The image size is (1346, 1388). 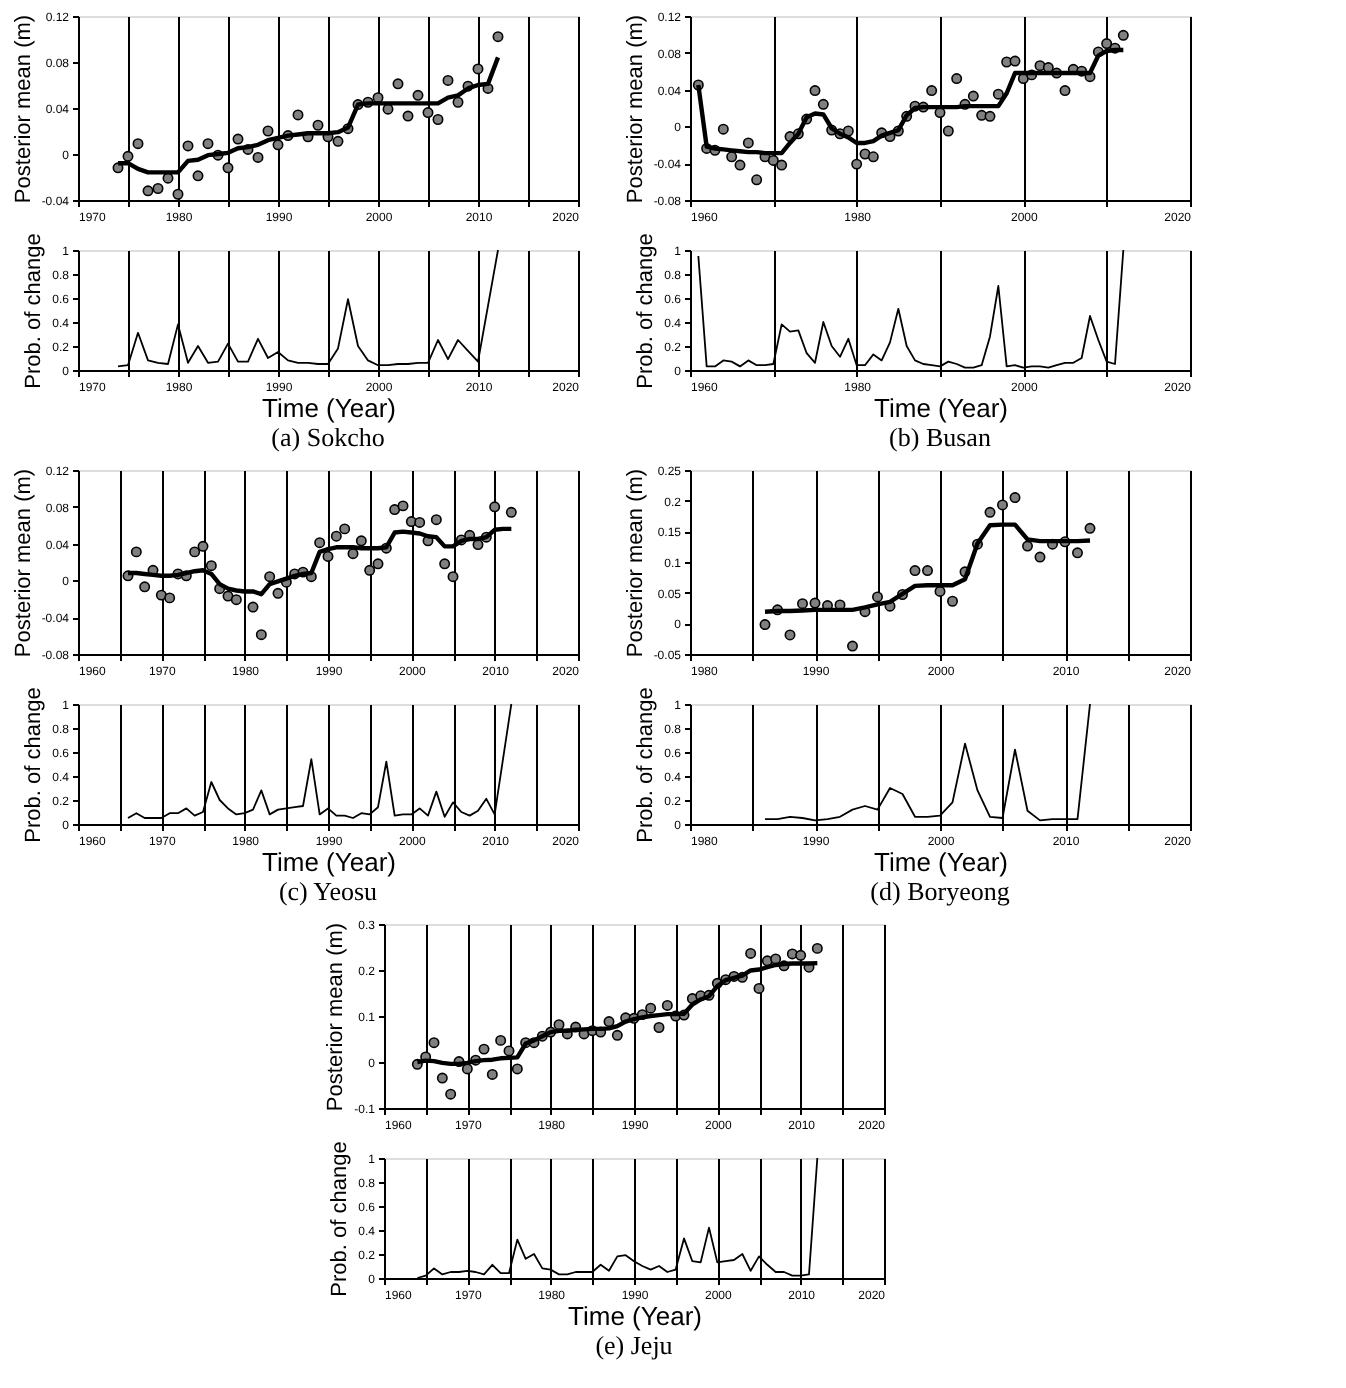 I want to click on text: (b) Busan, so click(x=940, y=437).